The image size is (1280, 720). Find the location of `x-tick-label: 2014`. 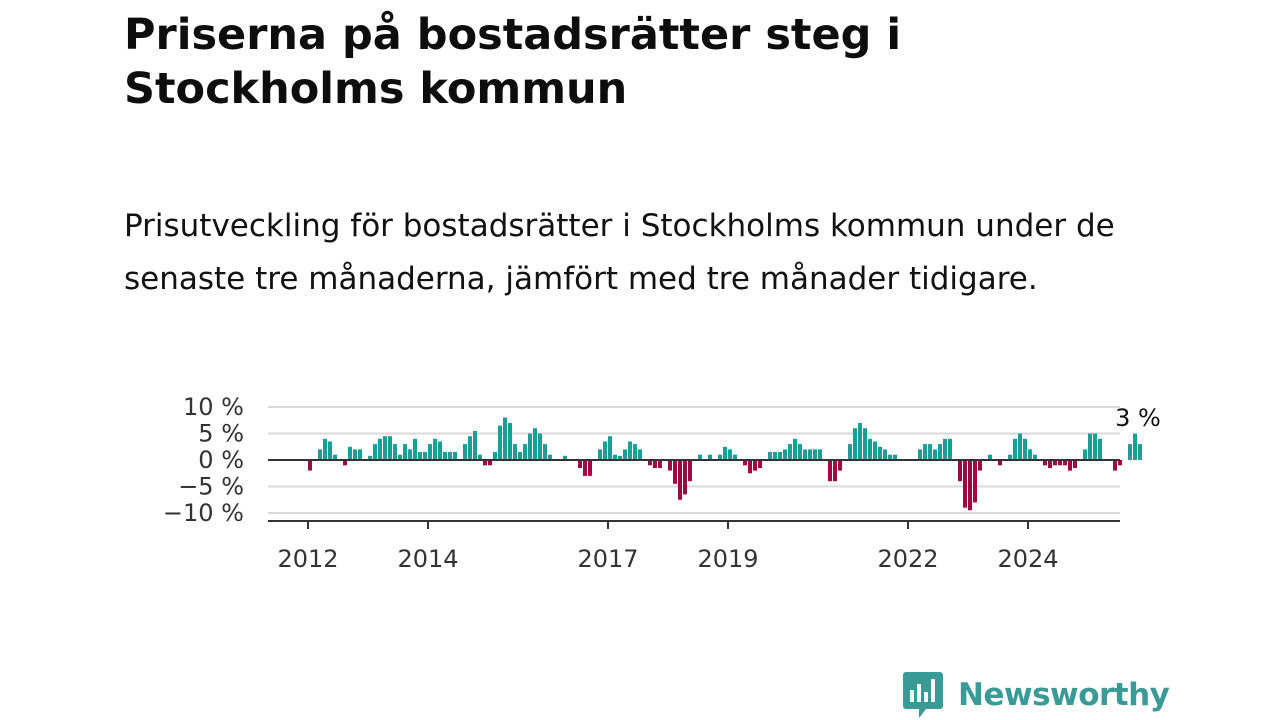

x-tick-label: 2014 is located at coordinates (427, 559).